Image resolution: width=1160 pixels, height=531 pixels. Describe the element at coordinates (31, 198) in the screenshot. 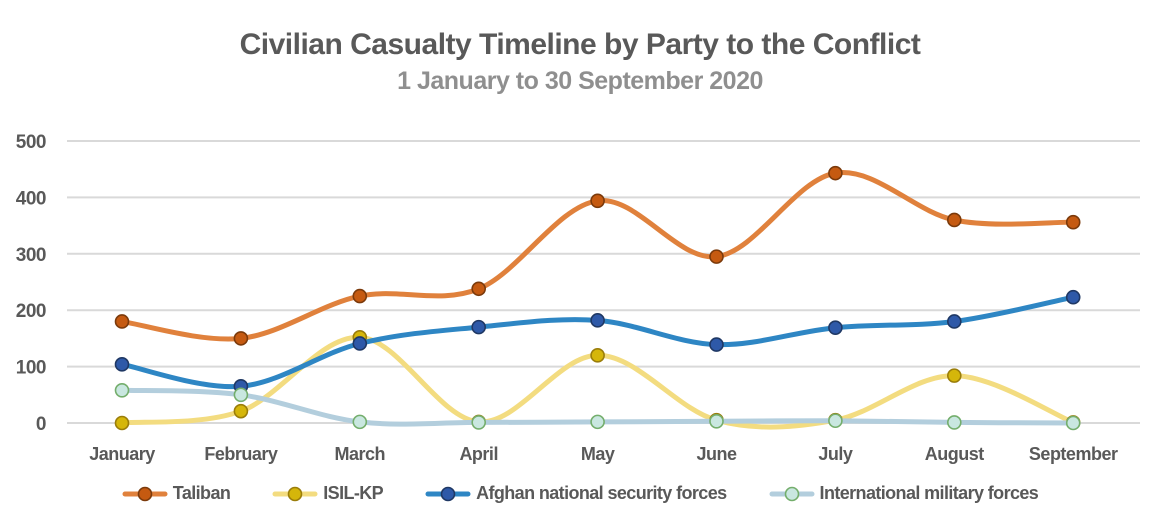

I see `y-tick-label: 400` at that location.